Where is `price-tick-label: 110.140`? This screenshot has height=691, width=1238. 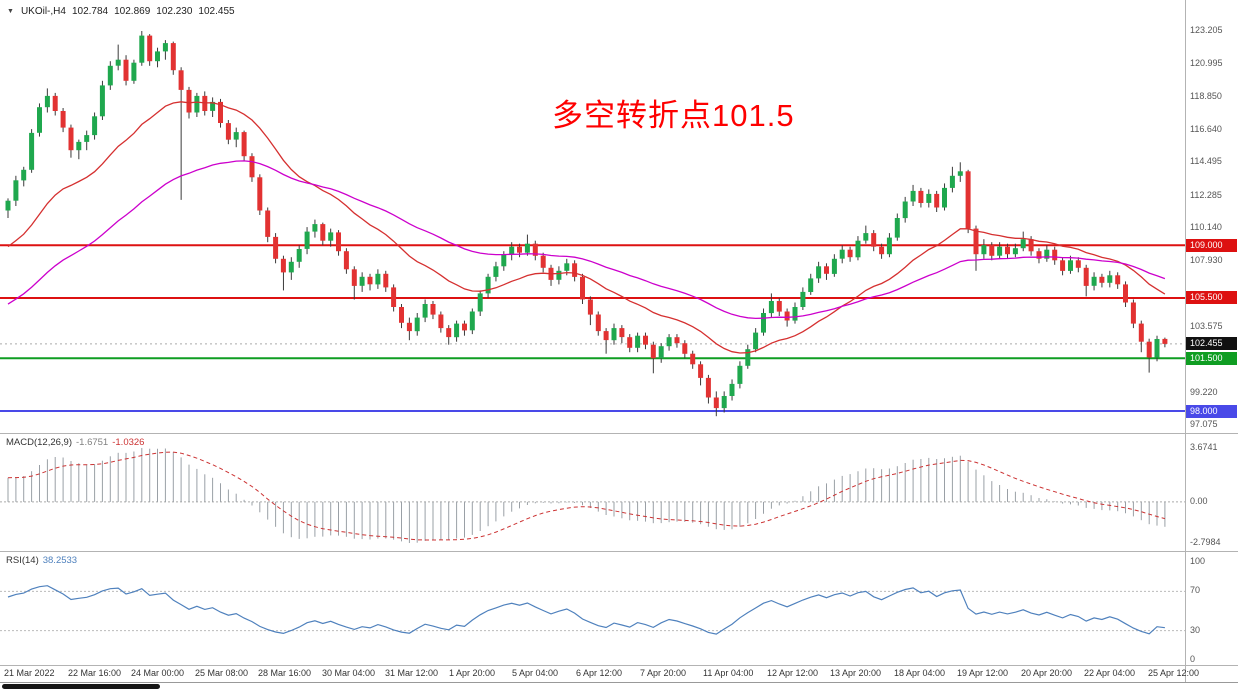
price-tick-label: 110.140 is located at coordinates (1206, 227).